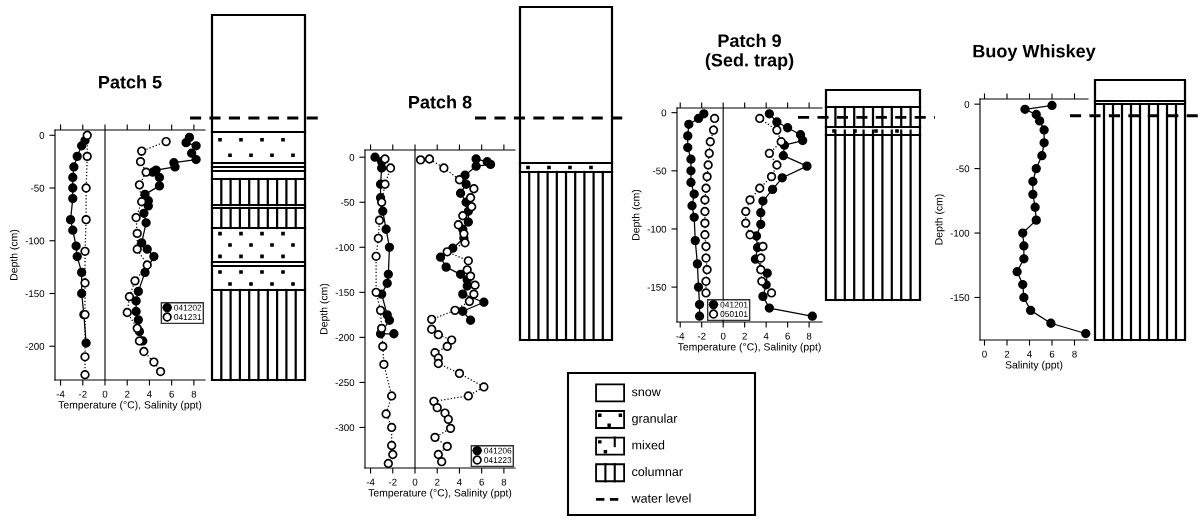  Describe the element at coordinates (130, 82) in the screenshot. I see `chart-title: Patch 5` at that location.